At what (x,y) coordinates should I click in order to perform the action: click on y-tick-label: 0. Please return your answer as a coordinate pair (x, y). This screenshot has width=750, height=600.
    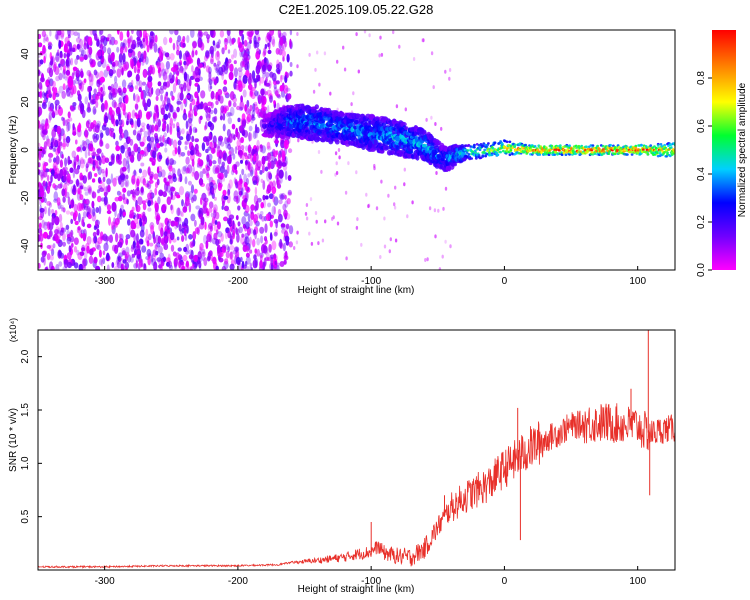
    Looking at the image, I should click on (25, 150).